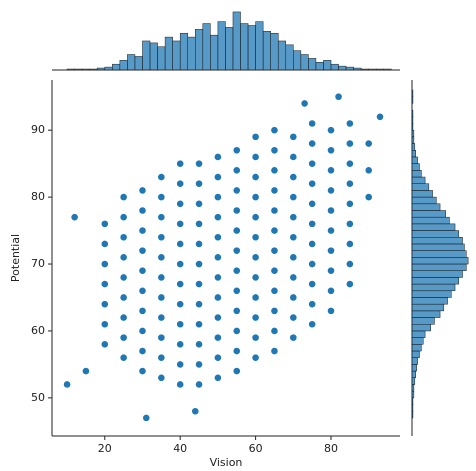 Image resolution: width=476 pixels, height=471 pixels. I want to click on y-tick-label: 50, so click(38, 397).